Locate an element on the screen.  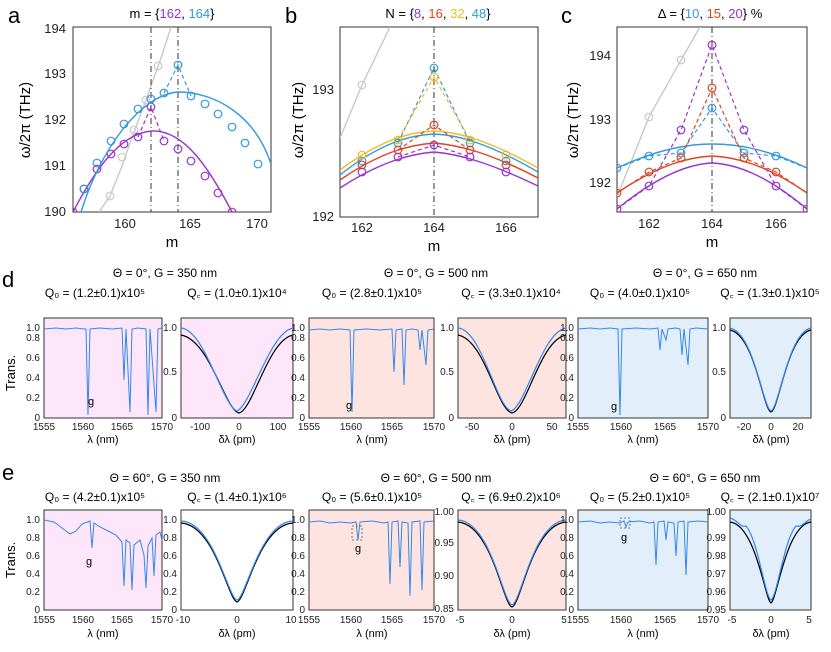
row-e-ytick: 0 is located at coordinates (37, 610).